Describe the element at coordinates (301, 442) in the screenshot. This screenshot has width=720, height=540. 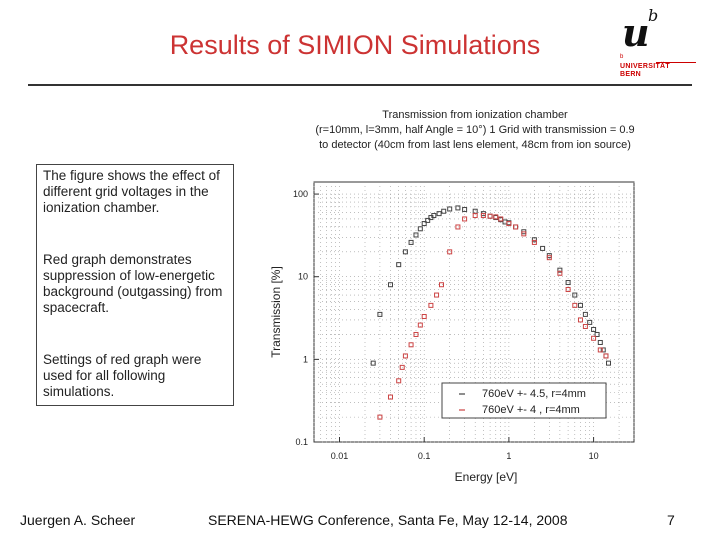
I see `y-tick-label: 0.1` at that location.